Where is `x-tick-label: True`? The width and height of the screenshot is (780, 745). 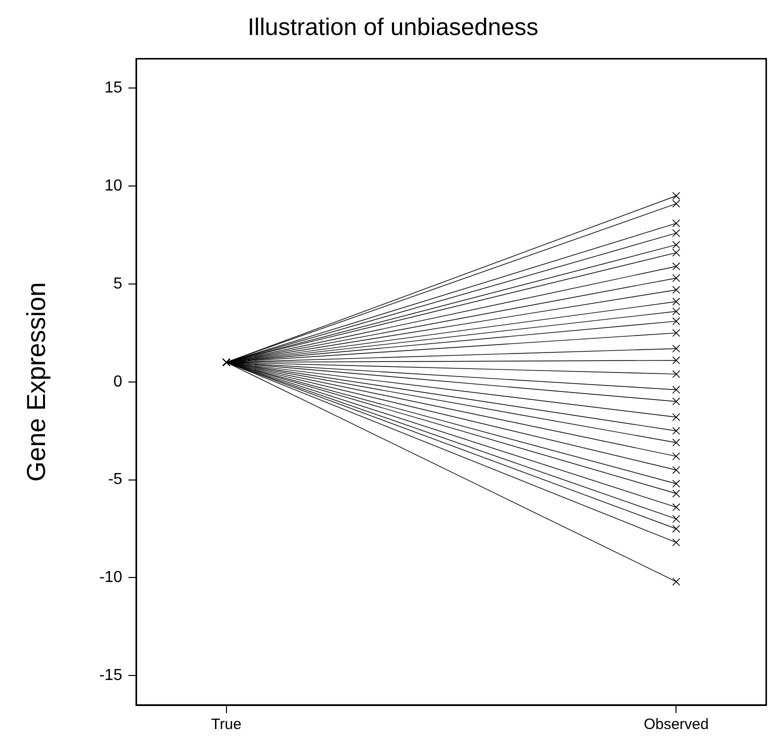 x-tick-label: True is located at coordinates (226, 725).